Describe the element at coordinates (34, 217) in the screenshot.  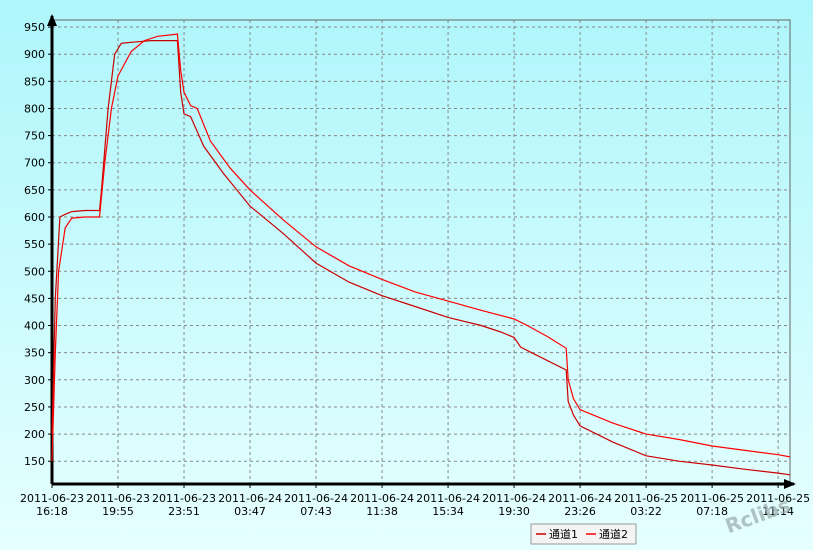
I see `y-tick-label: 600` at that location.